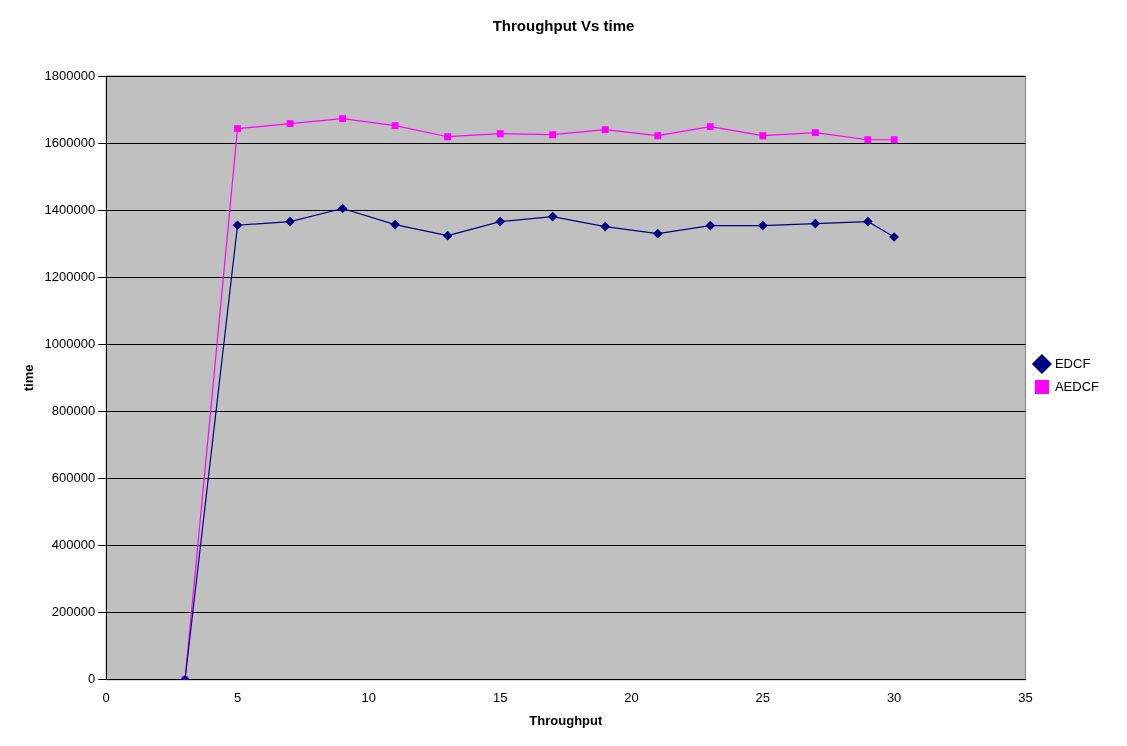  Describe the element at coordinates (29, 378) in the screenshot. I see `y-axis-title: time` at that location.